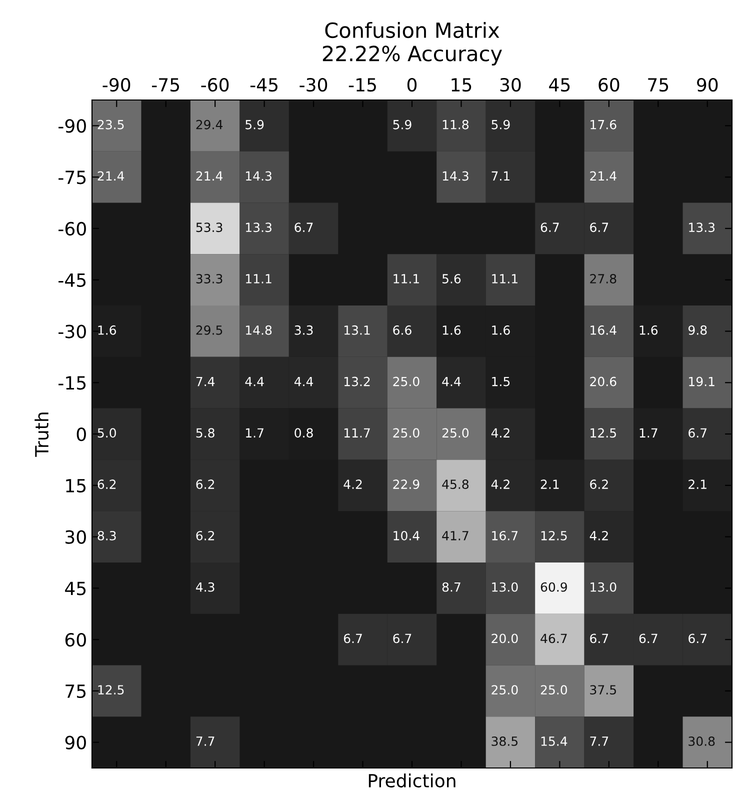 The image size is (744, 800). I want to click on data-label: 20.0, so click(505, 639).